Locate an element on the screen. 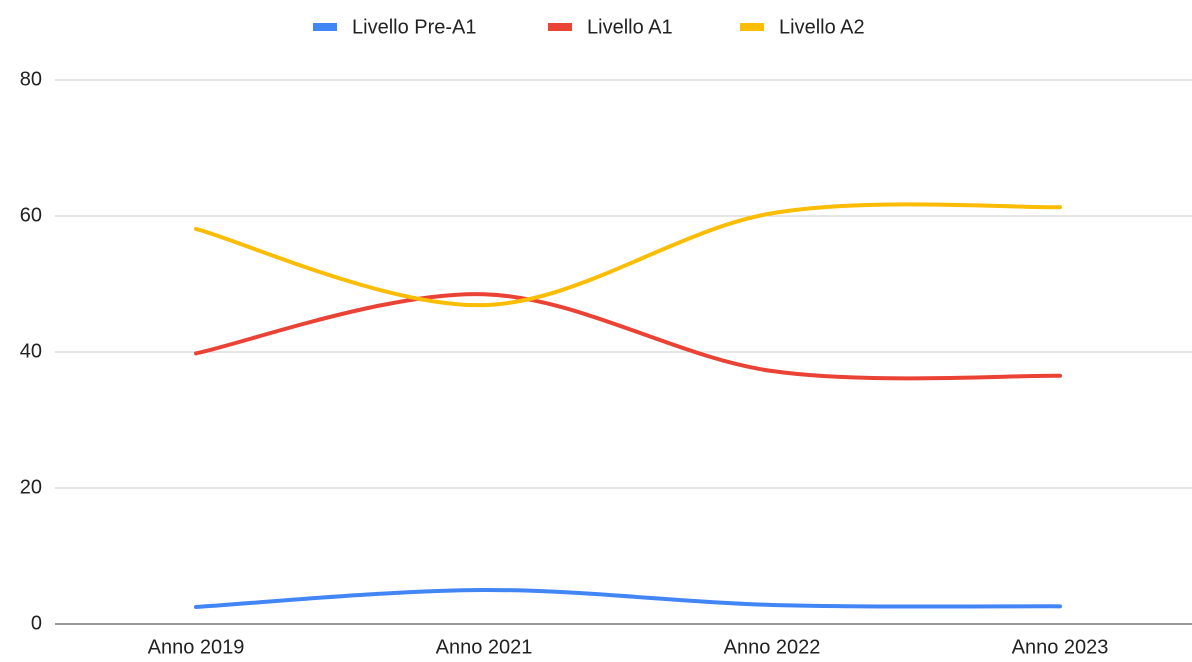 The image size is (1192, 662). x-tick-label: Anno 2023 is located at coordinates (1060, 647).